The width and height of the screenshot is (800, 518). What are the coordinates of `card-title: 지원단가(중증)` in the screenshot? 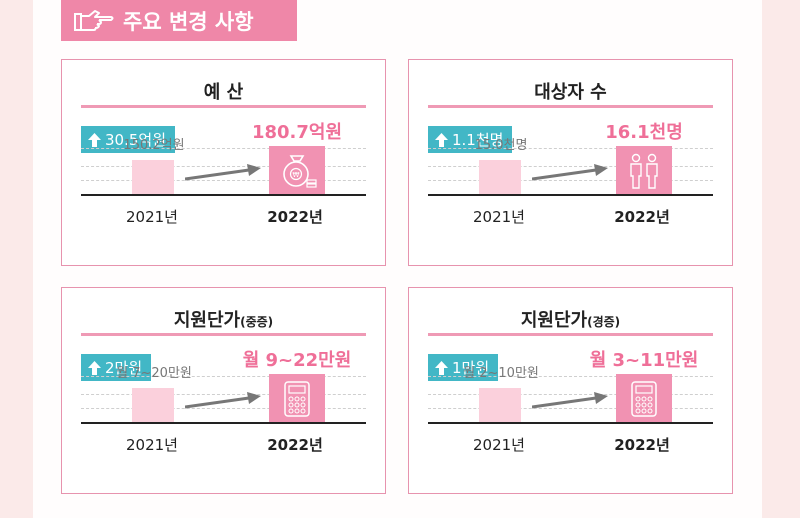 It's located at (223, 320).